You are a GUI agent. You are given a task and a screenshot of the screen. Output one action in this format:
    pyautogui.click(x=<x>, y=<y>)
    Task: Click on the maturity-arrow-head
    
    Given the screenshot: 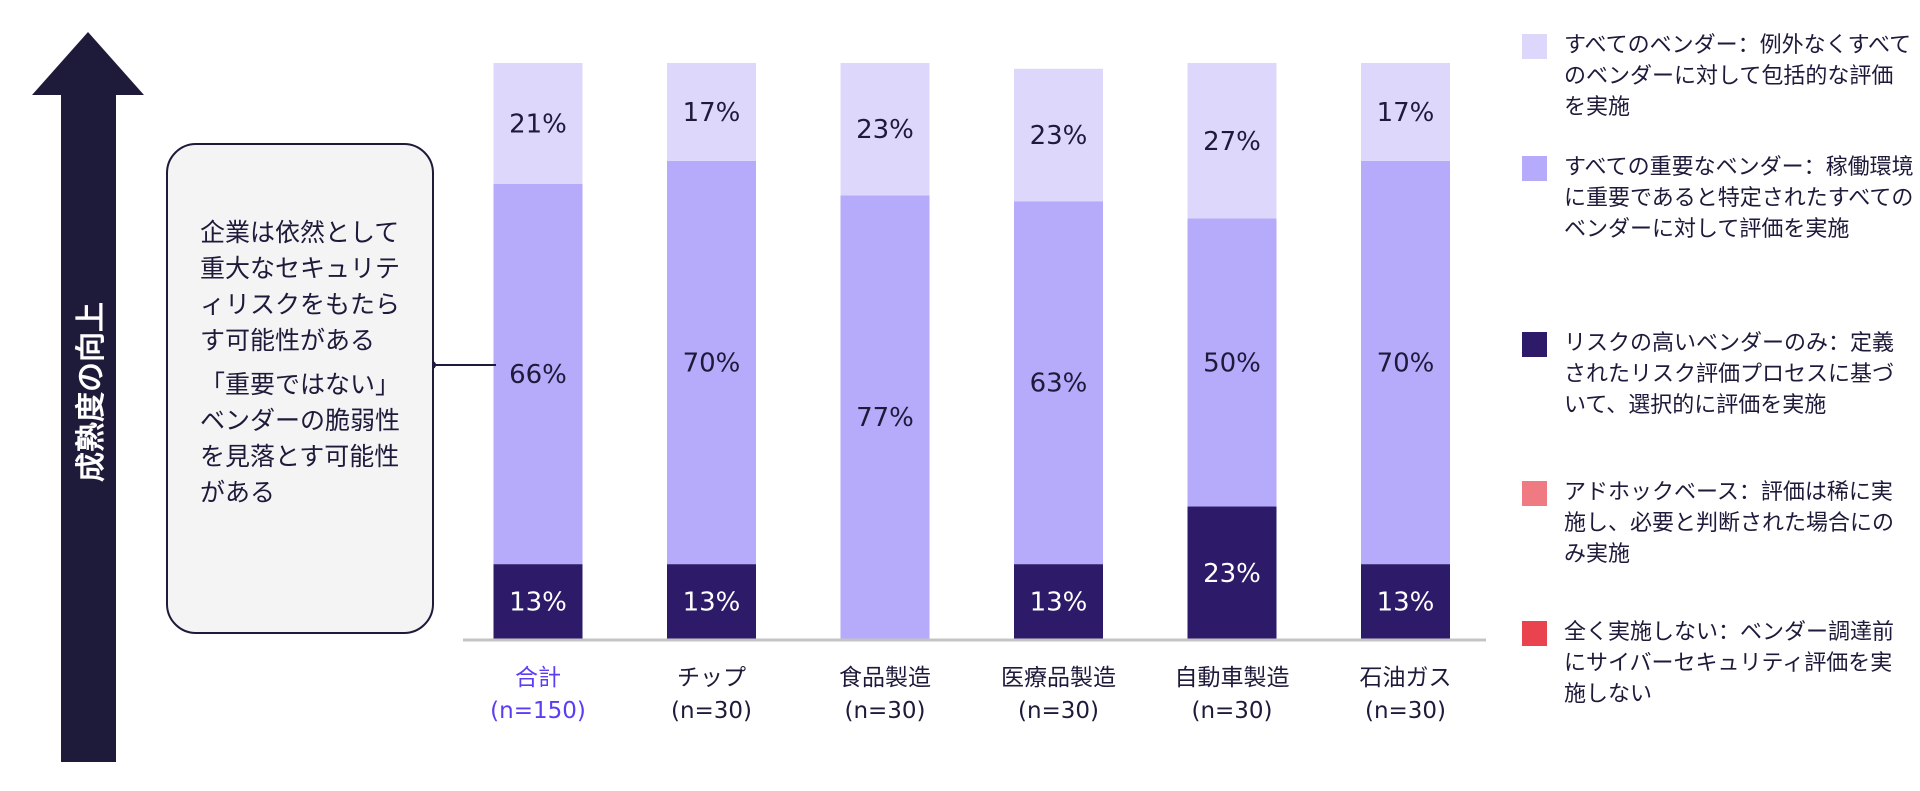 What is the action you would take?
    pyautogui.click(x=88, y=63)
    